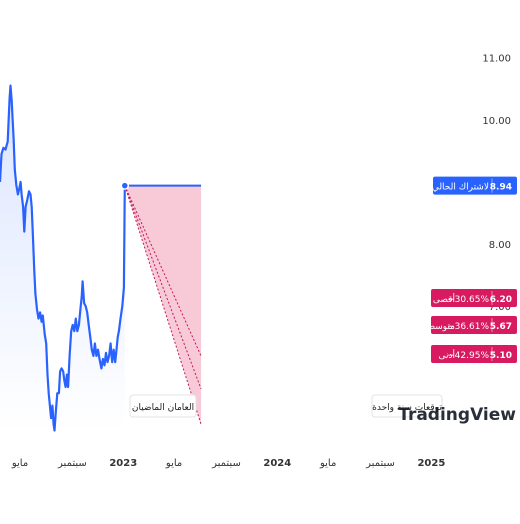 The height and width of the screenshot is (524, 520). I want to click on forecast-low-line, so click(163, 305).